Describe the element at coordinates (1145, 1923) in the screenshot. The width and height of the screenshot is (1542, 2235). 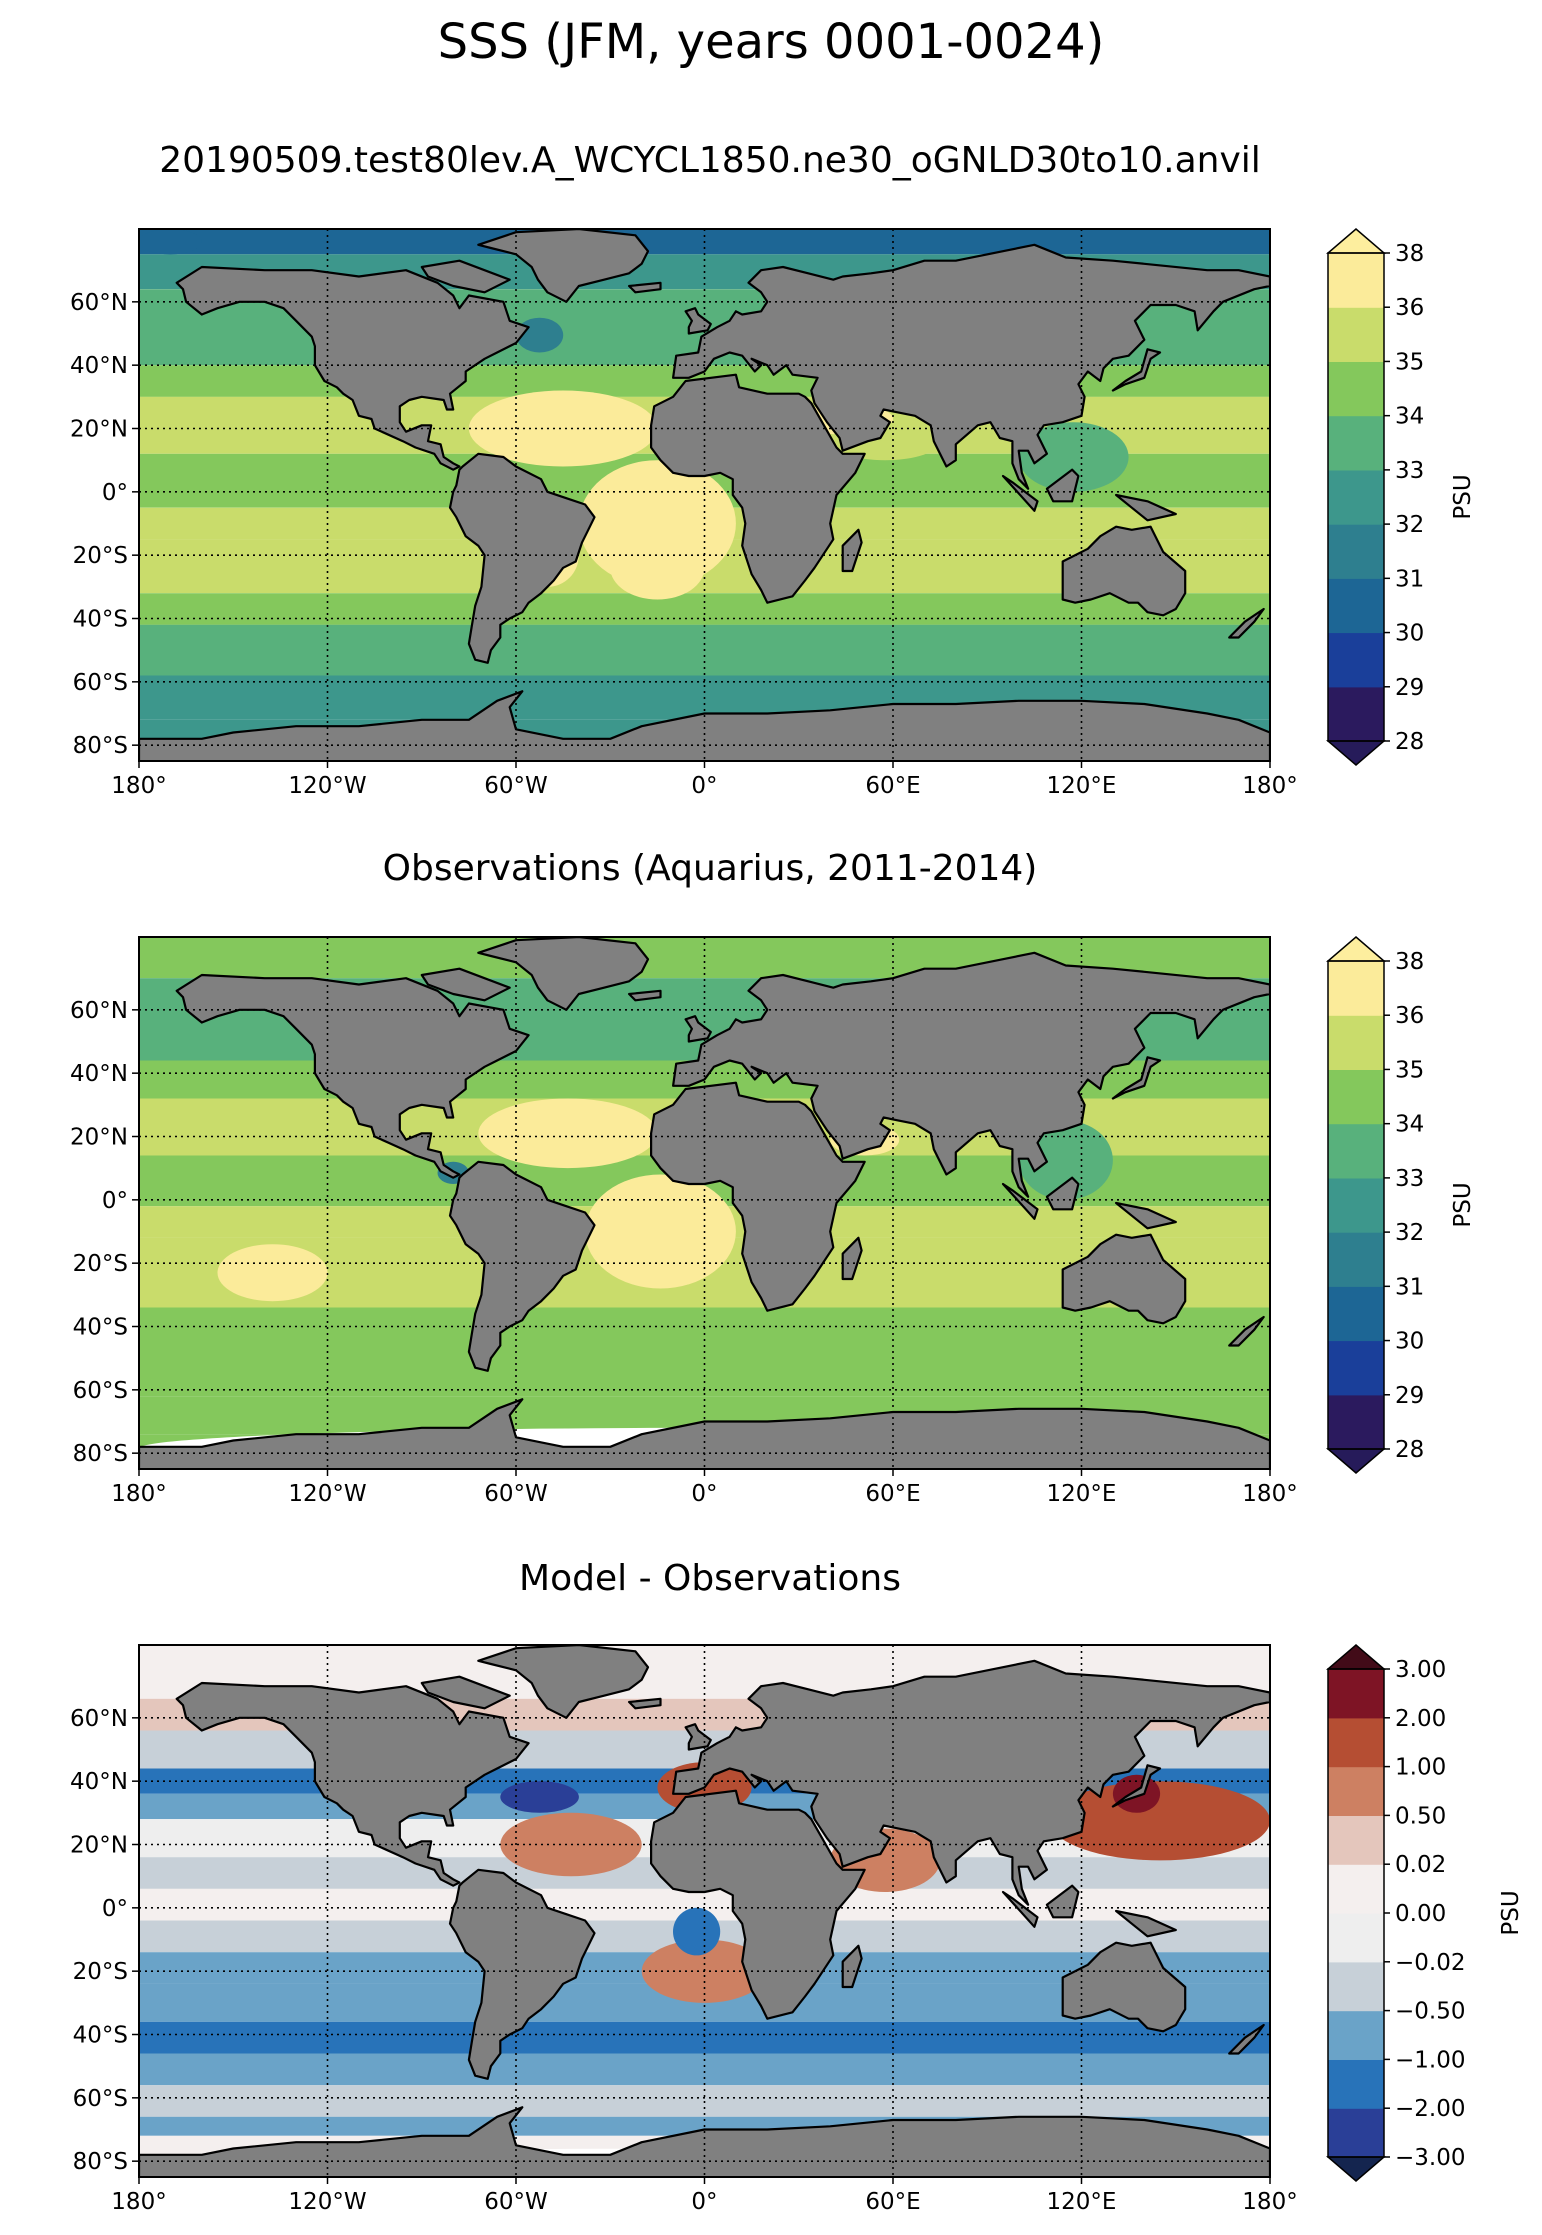
I see `land-new-guinea` at that location.